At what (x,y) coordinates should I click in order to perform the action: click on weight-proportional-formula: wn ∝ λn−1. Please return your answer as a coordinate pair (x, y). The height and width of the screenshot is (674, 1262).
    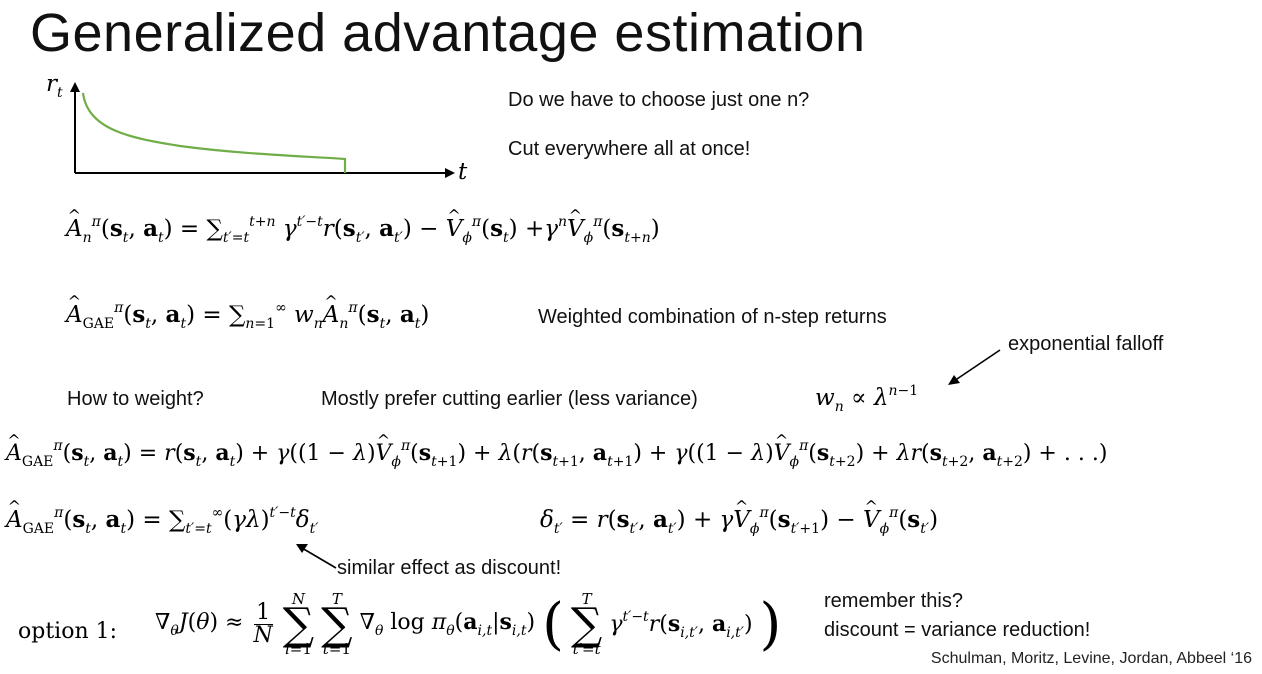
    Looking at the image, I should click on (866, 399).